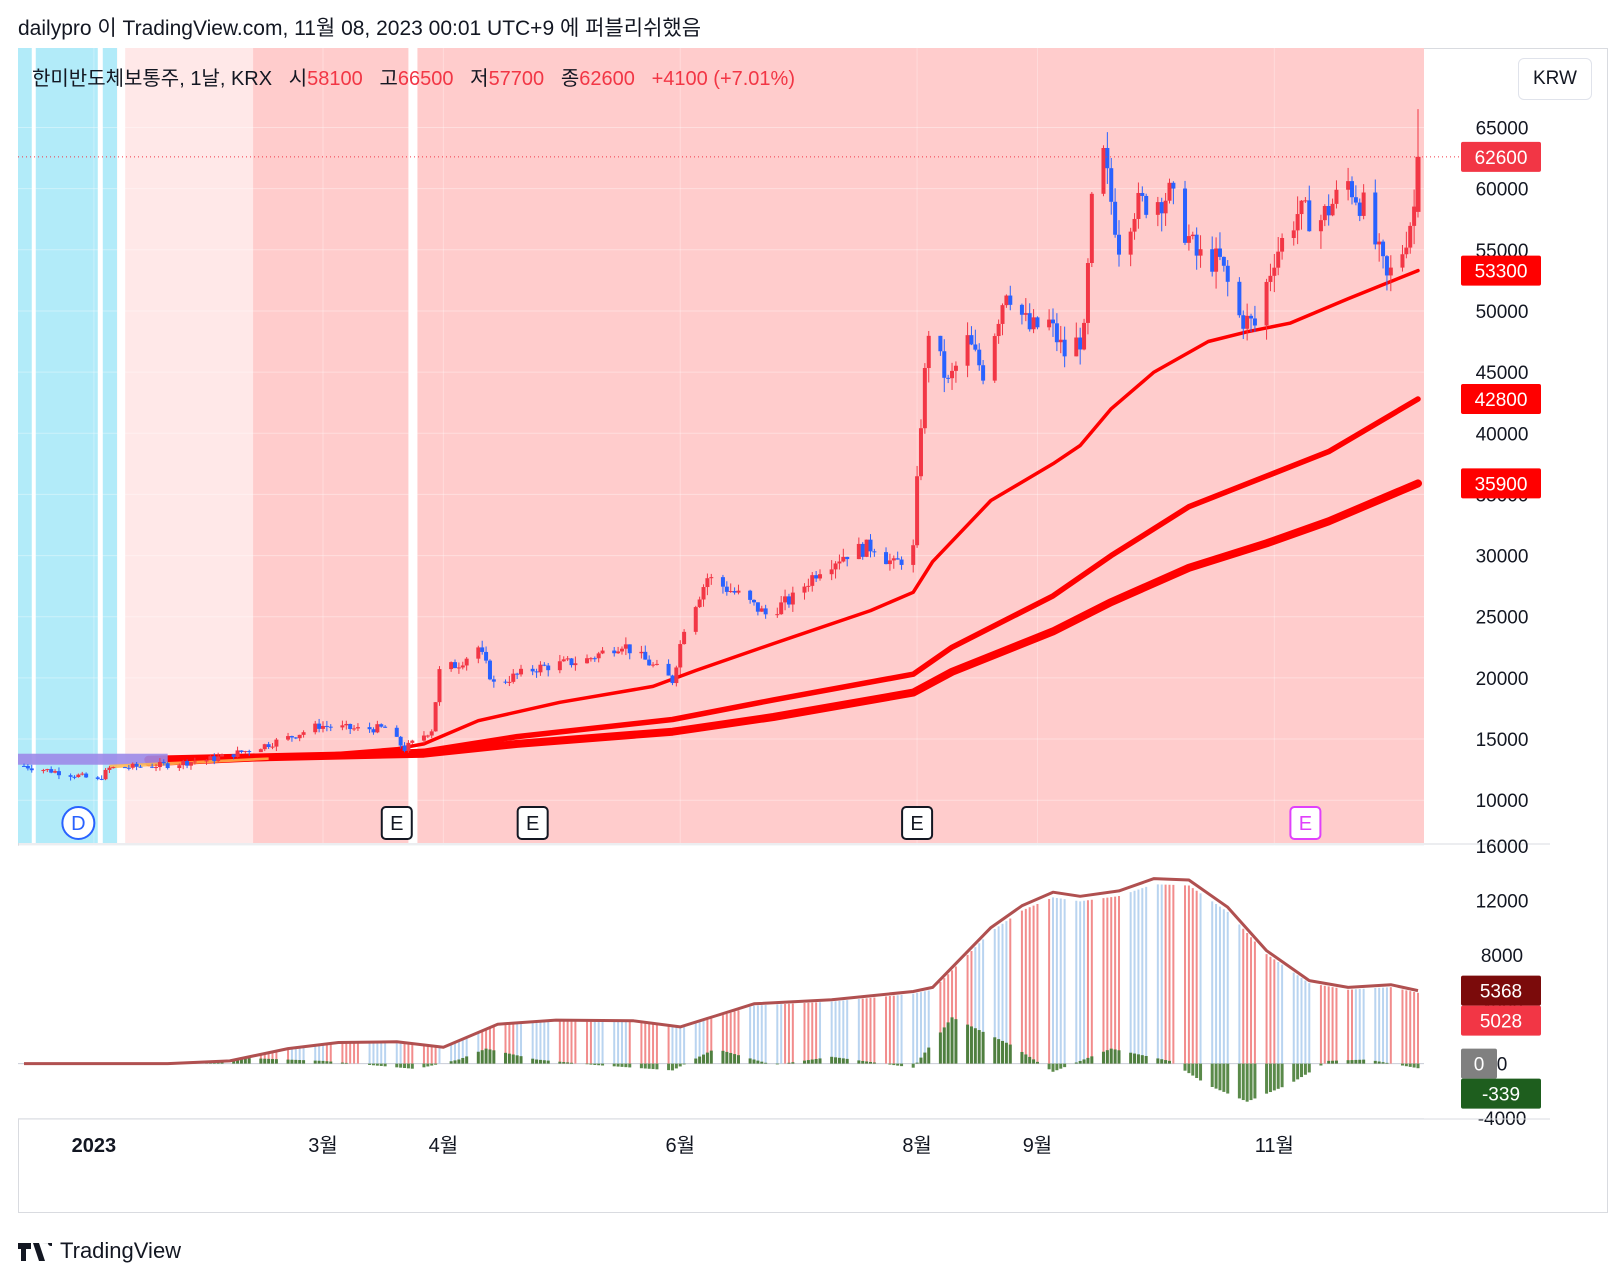 The height and width of the screenshot is (1270, 1618). What do you see at coordinates (121, 445) in the screenshot?
I see `background-band-gap` at bounding box center [121, 445].